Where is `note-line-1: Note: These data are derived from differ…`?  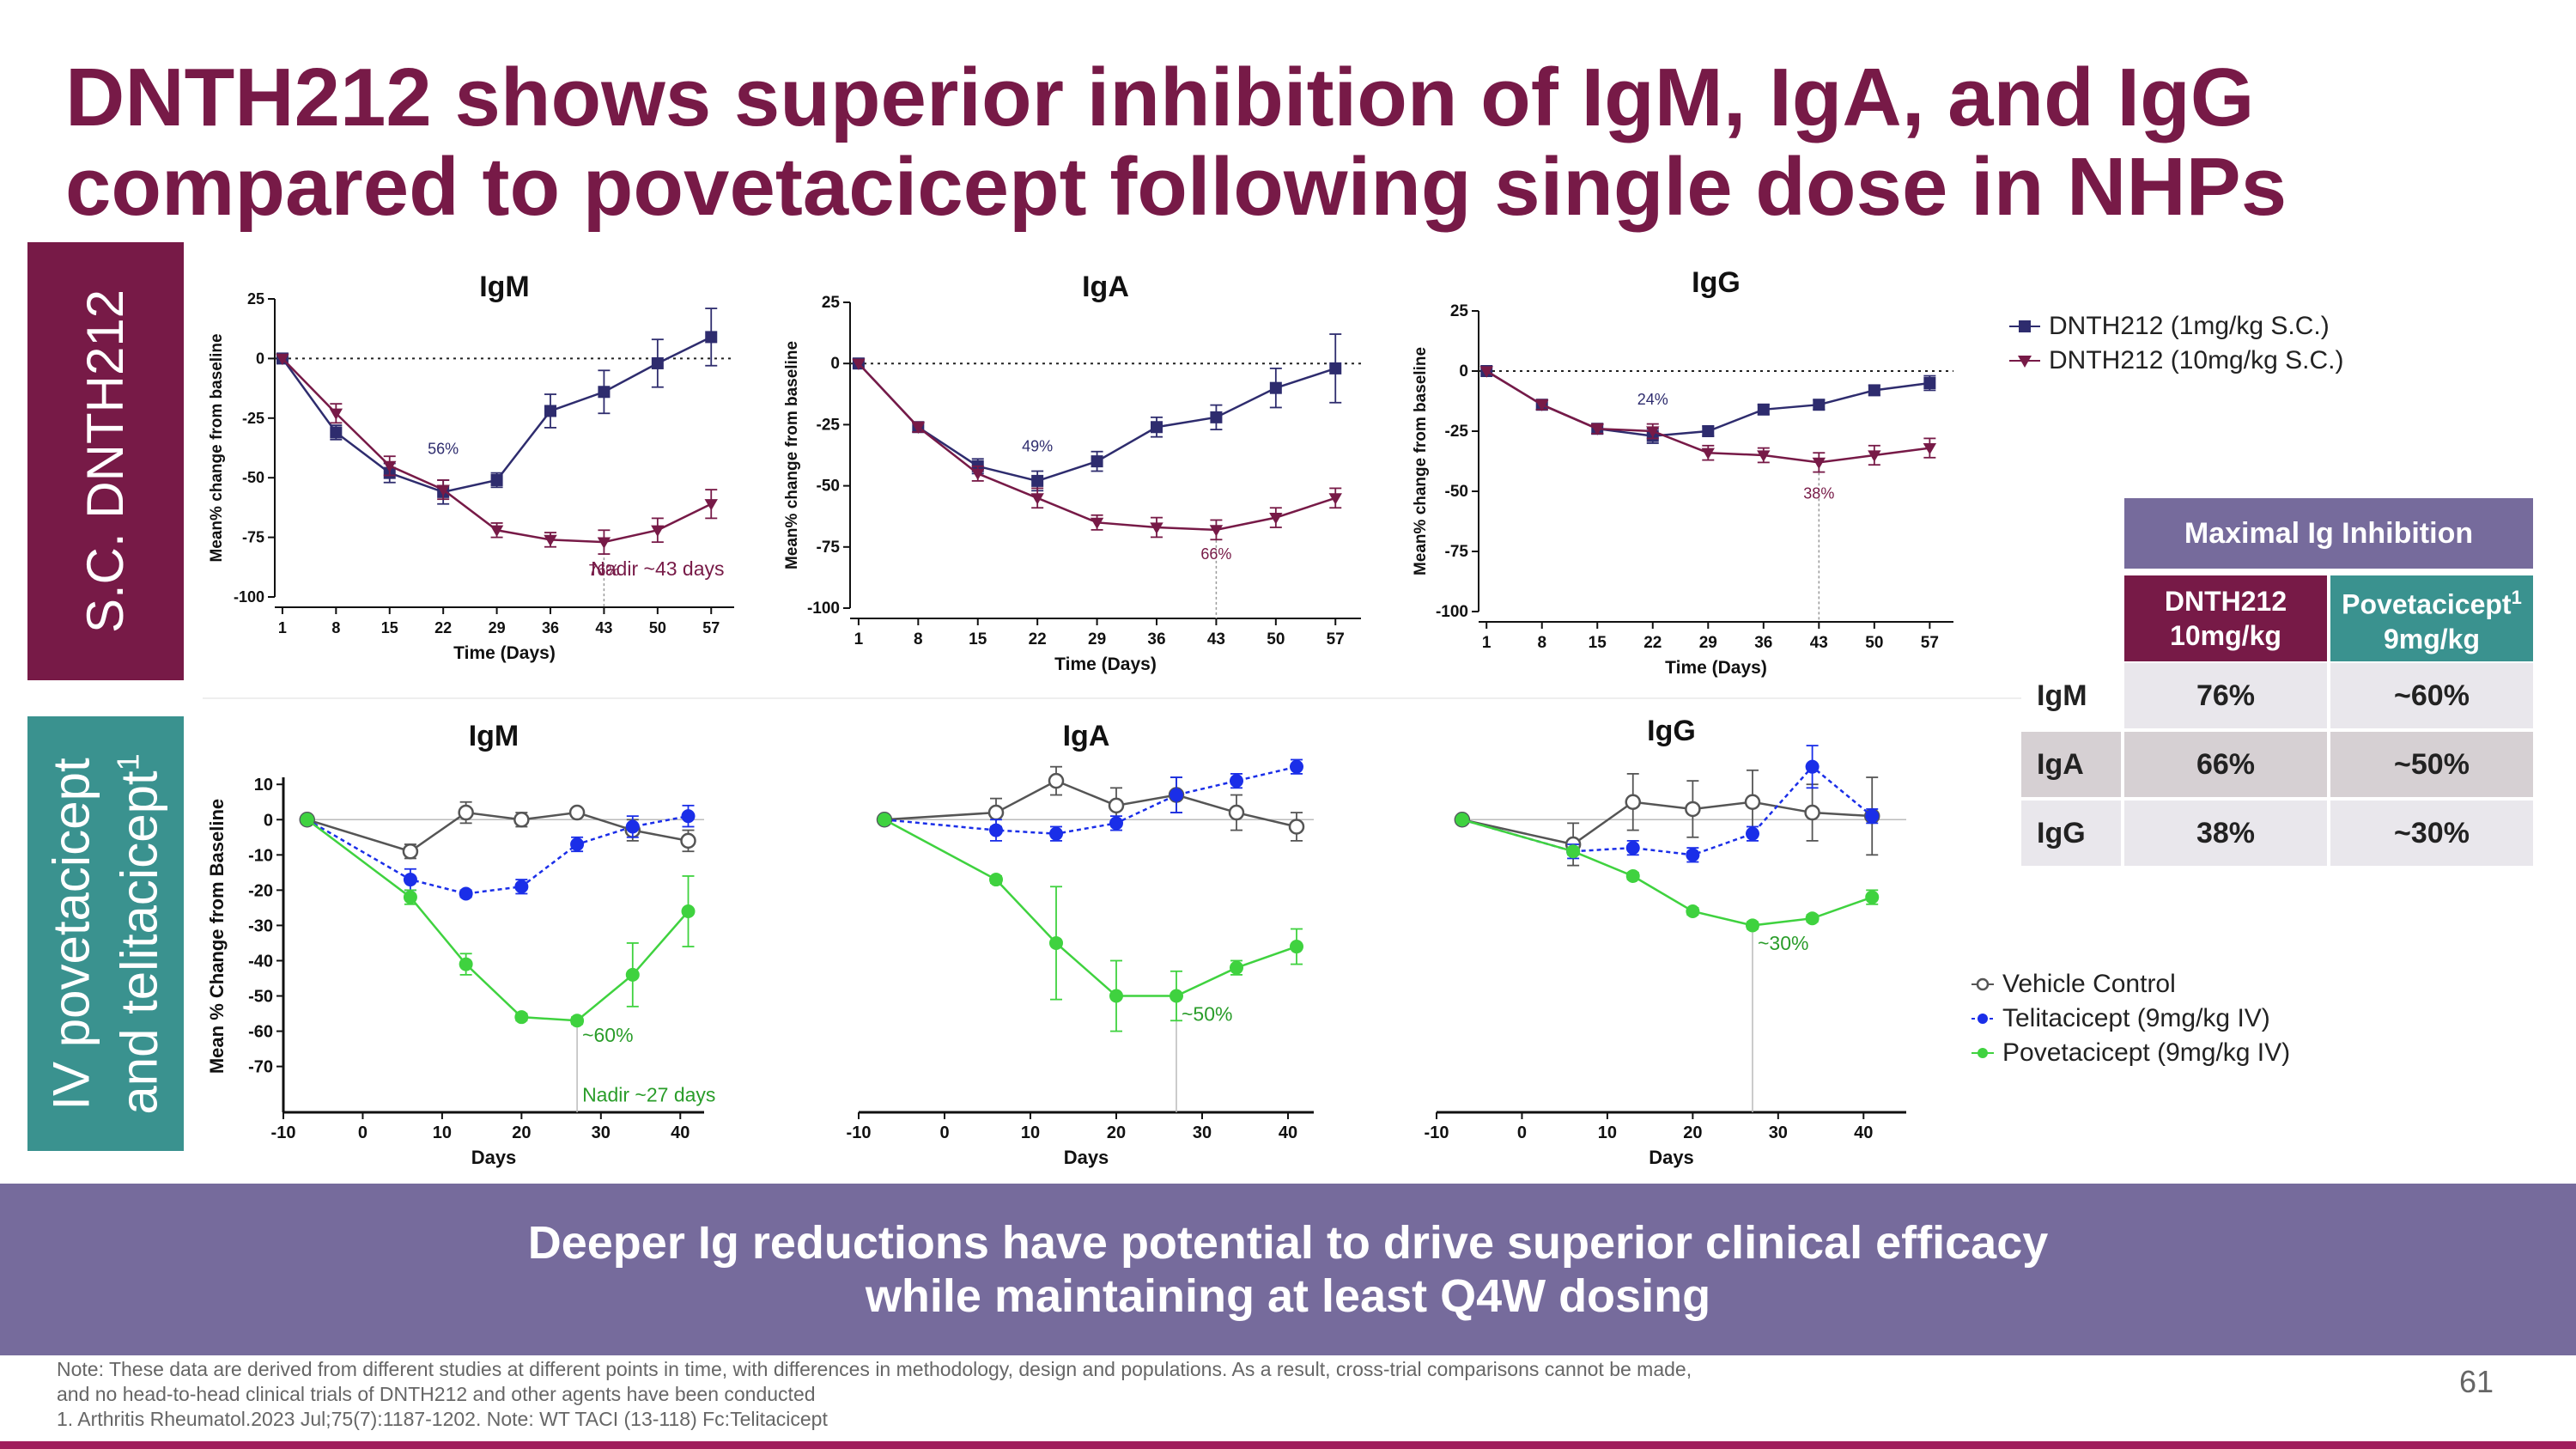
note-line-1: Note: These data are derived from differ… is located at coordinates (874, 1369).